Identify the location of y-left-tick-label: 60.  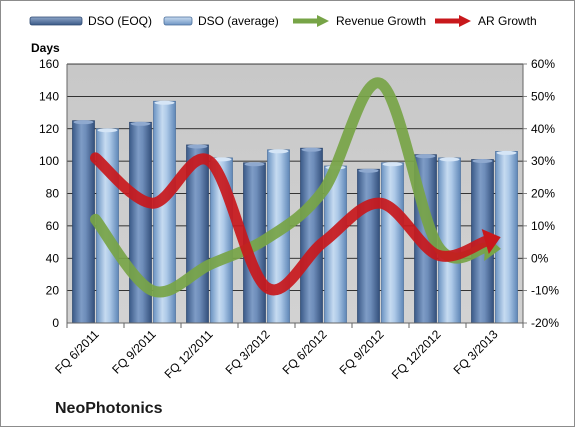
(53, 226).